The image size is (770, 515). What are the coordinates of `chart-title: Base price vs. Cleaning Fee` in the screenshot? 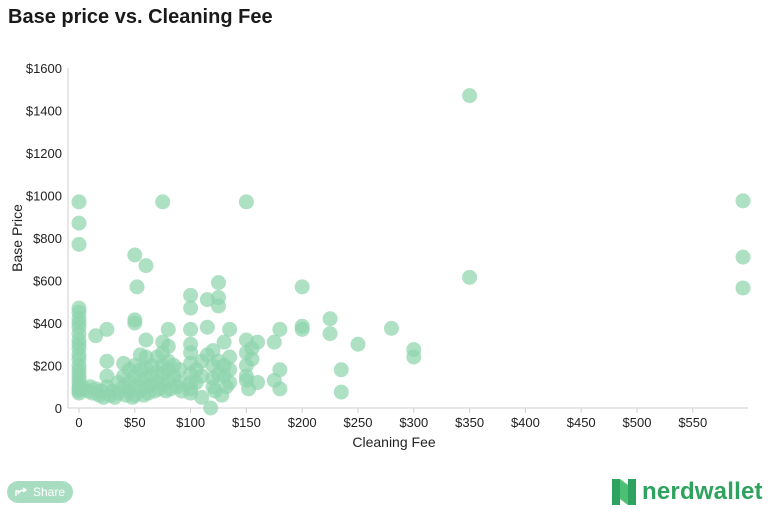 It's located at (140, 17).